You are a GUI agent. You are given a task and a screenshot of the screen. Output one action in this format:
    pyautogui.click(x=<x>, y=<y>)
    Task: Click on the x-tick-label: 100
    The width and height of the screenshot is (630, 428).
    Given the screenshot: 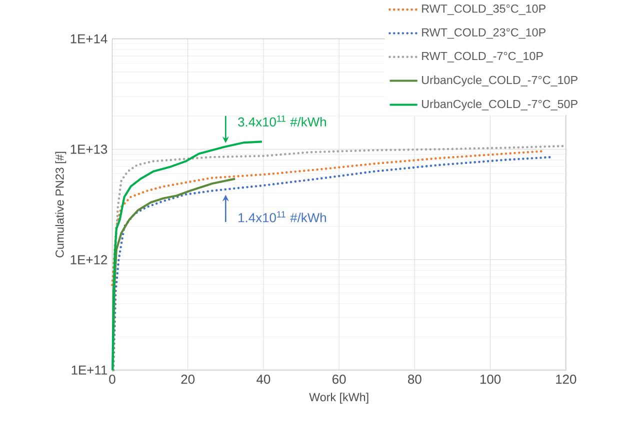 What is the action you would take?
    pyautogui.click(x=490, y=379)
    